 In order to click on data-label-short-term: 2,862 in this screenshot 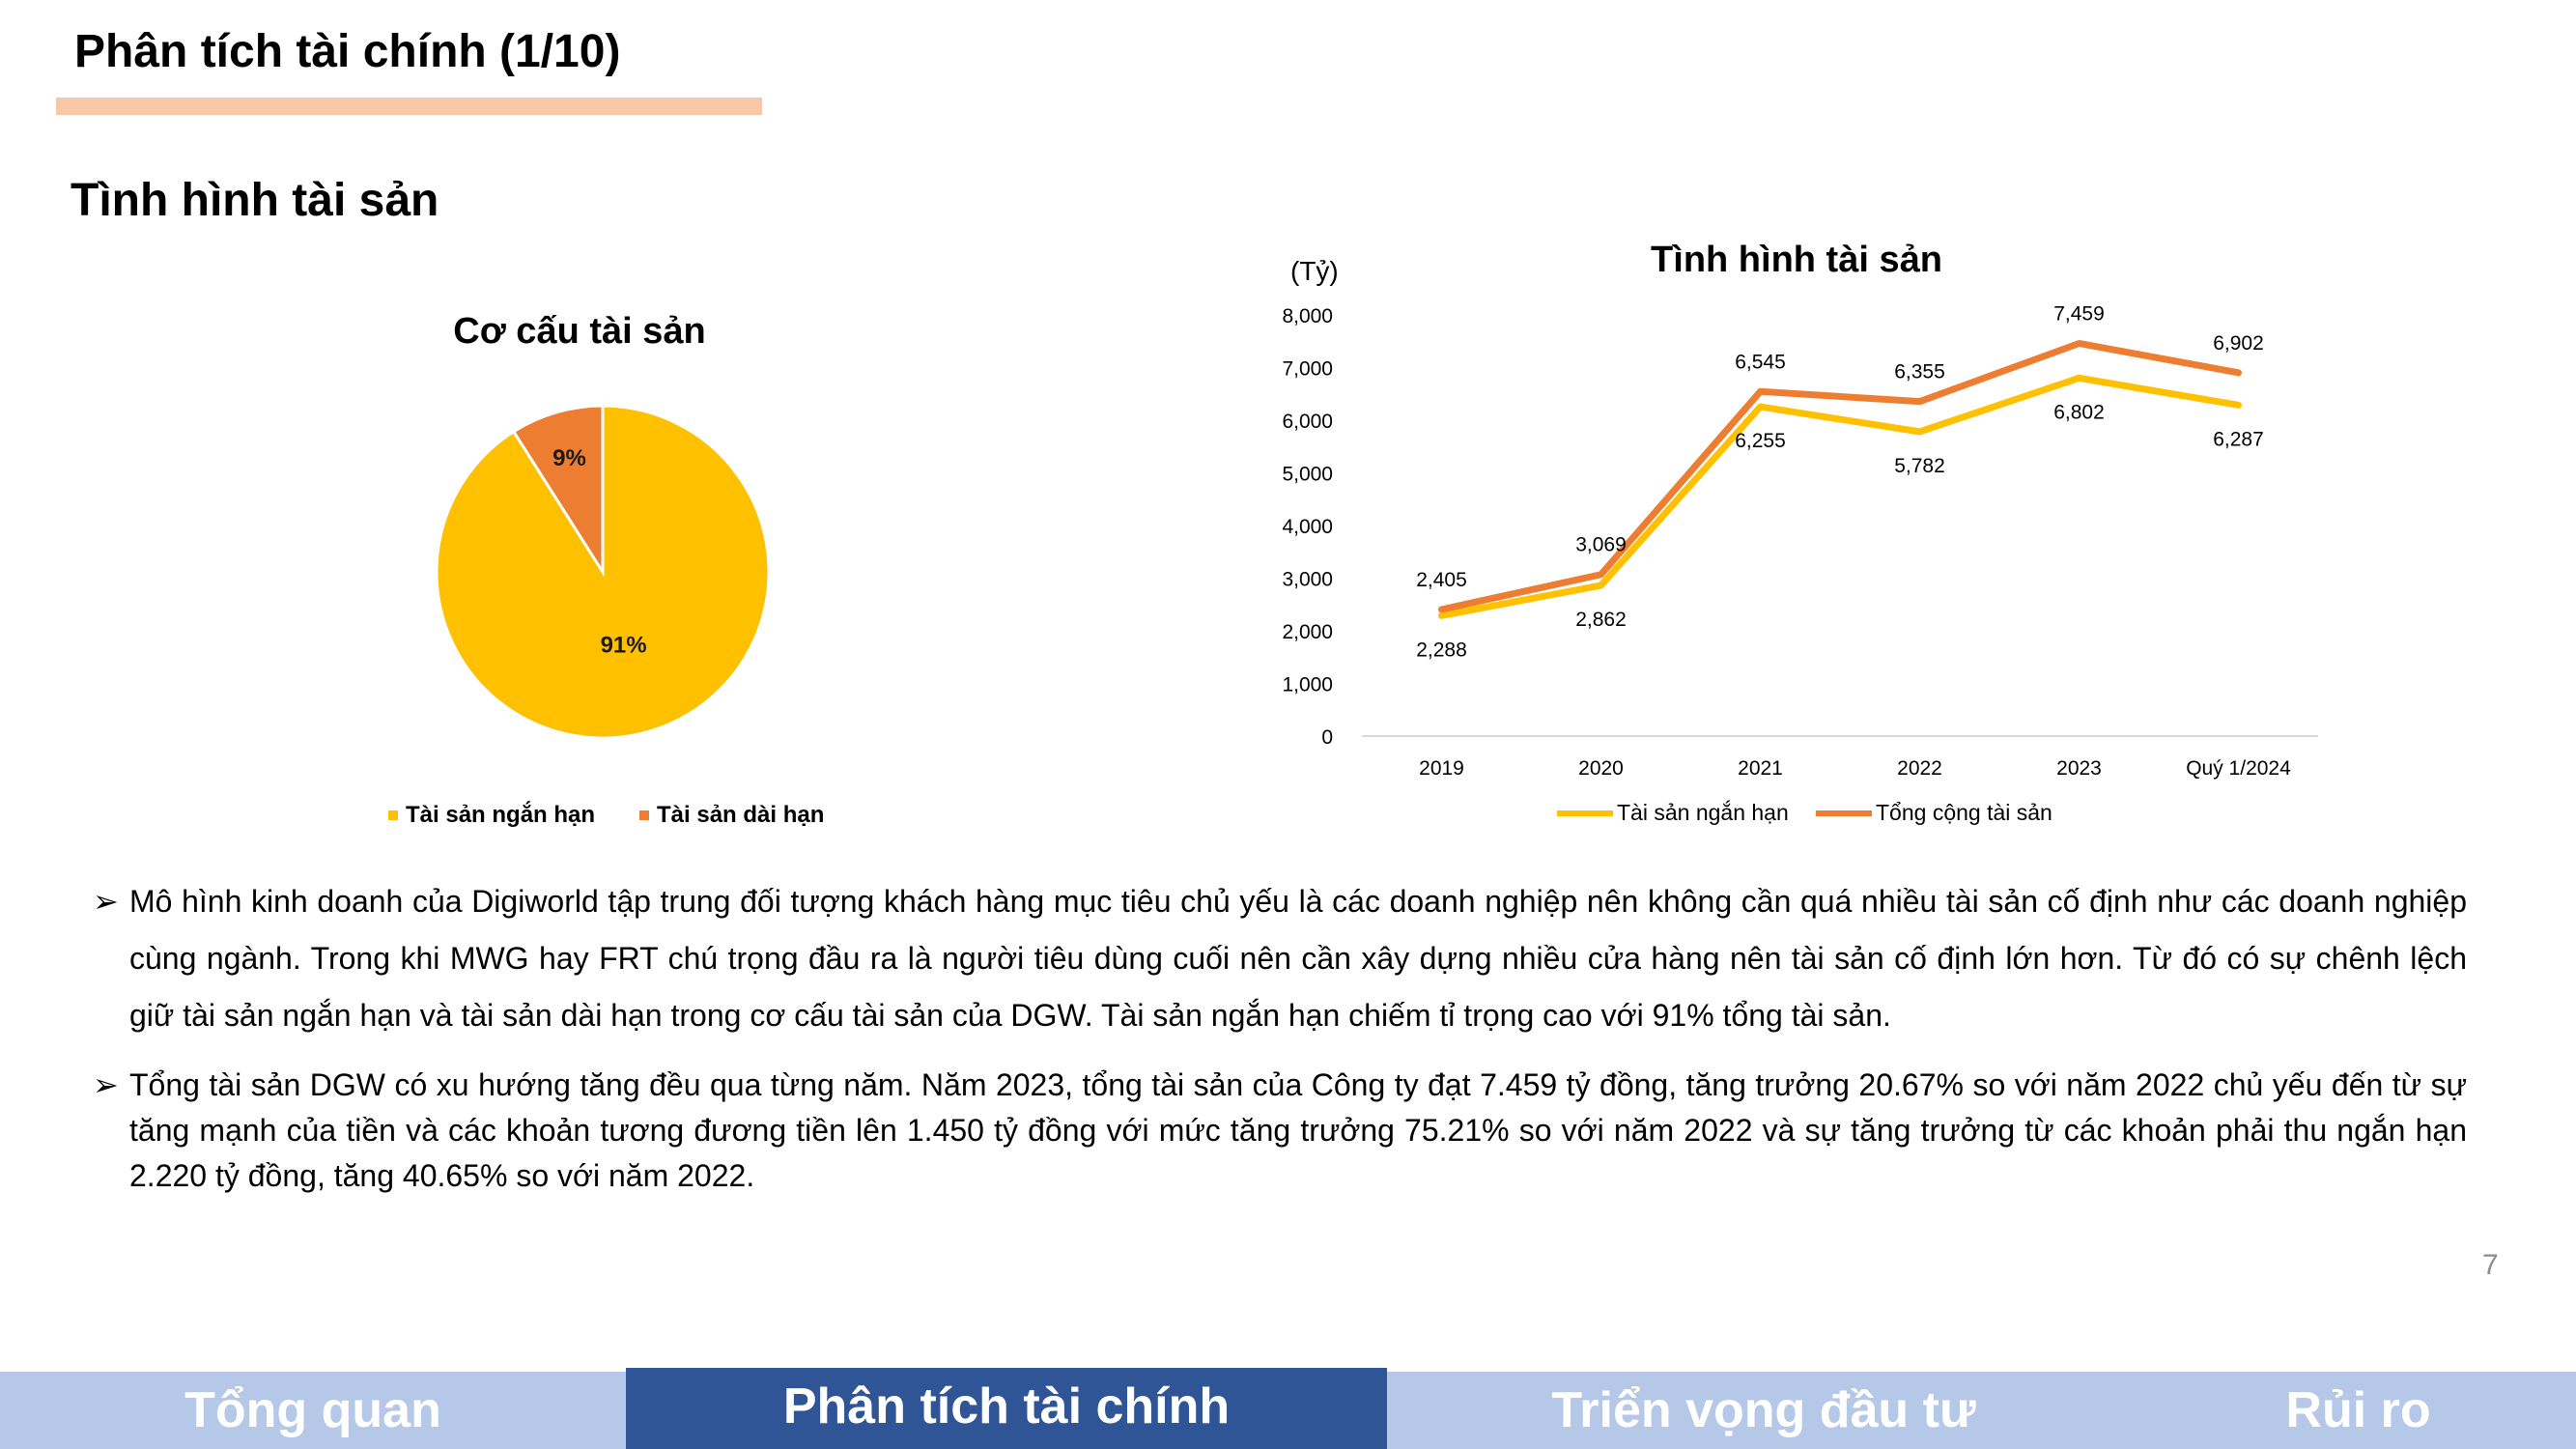, I will do `click(1601, 620)`.